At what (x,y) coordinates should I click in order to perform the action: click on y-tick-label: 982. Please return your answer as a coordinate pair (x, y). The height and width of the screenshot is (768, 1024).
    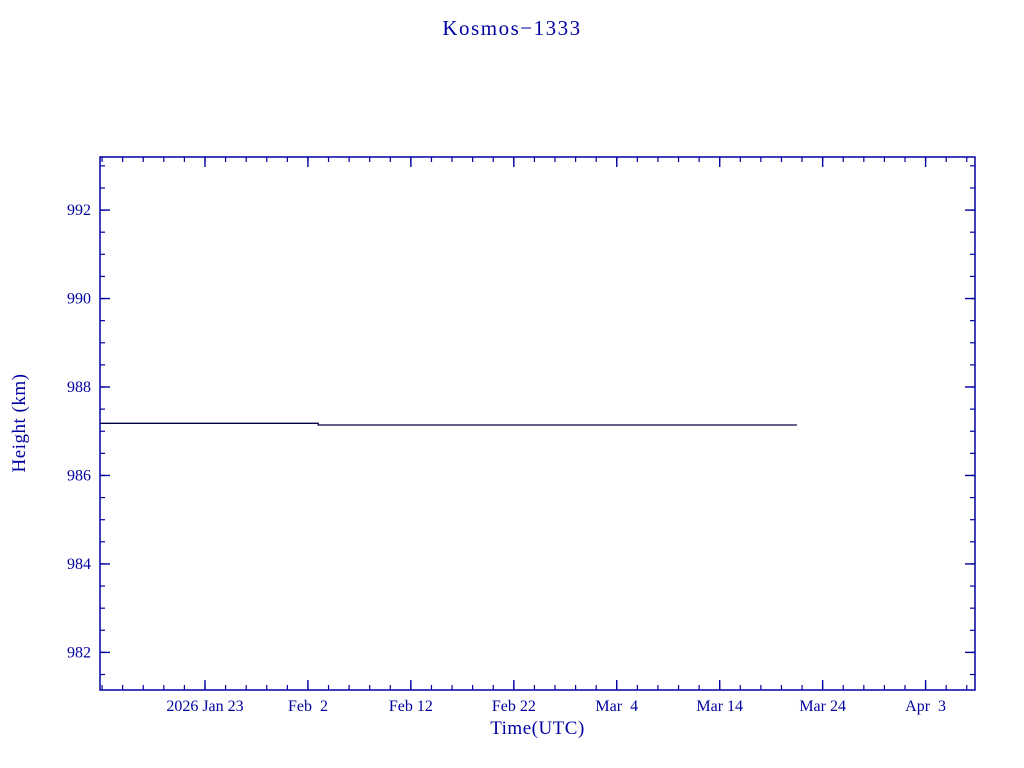
    Looking at the image, I should click on (79, 652).